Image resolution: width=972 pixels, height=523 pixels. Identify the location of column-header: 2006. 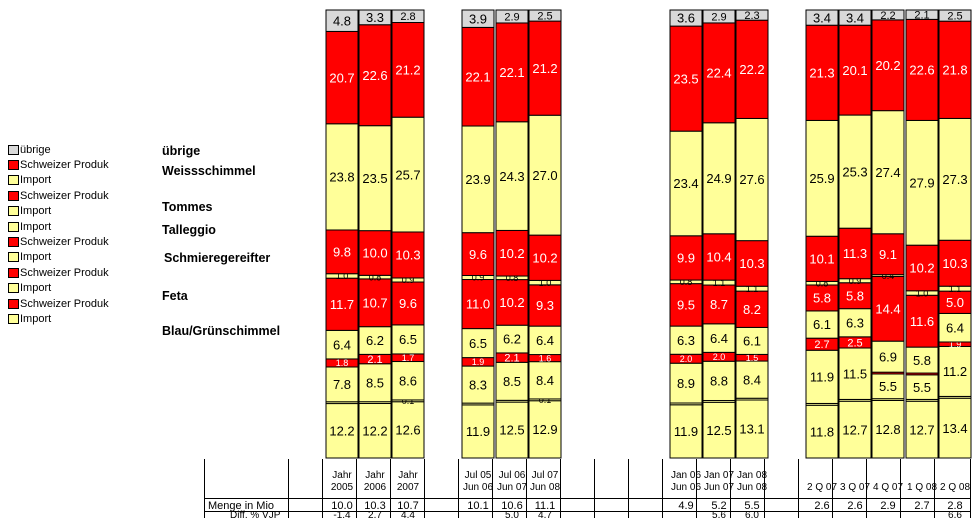
(375, 487).